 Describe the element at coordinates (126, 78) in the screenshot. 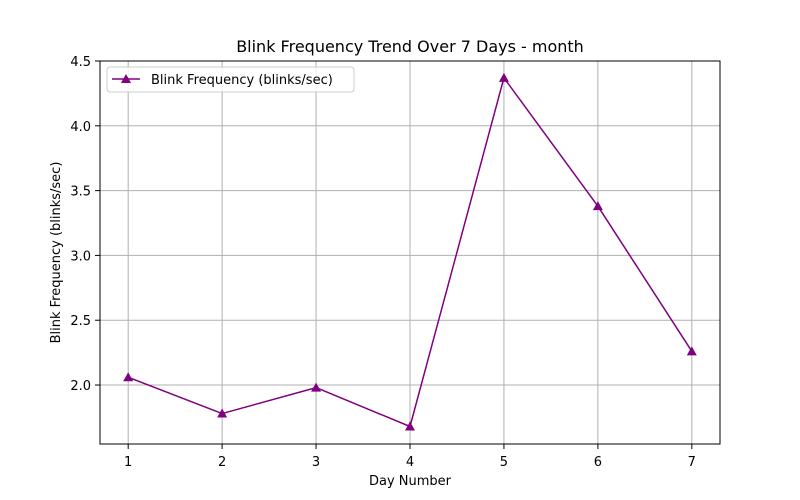

I see `legend-marker-icon` at that location.